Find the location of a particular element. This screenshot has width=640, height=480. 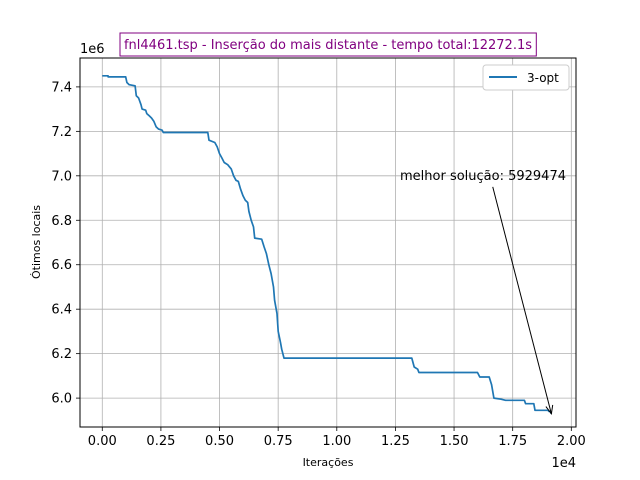

x-offset-label: 1e4 is located at coordinates (563, 463).